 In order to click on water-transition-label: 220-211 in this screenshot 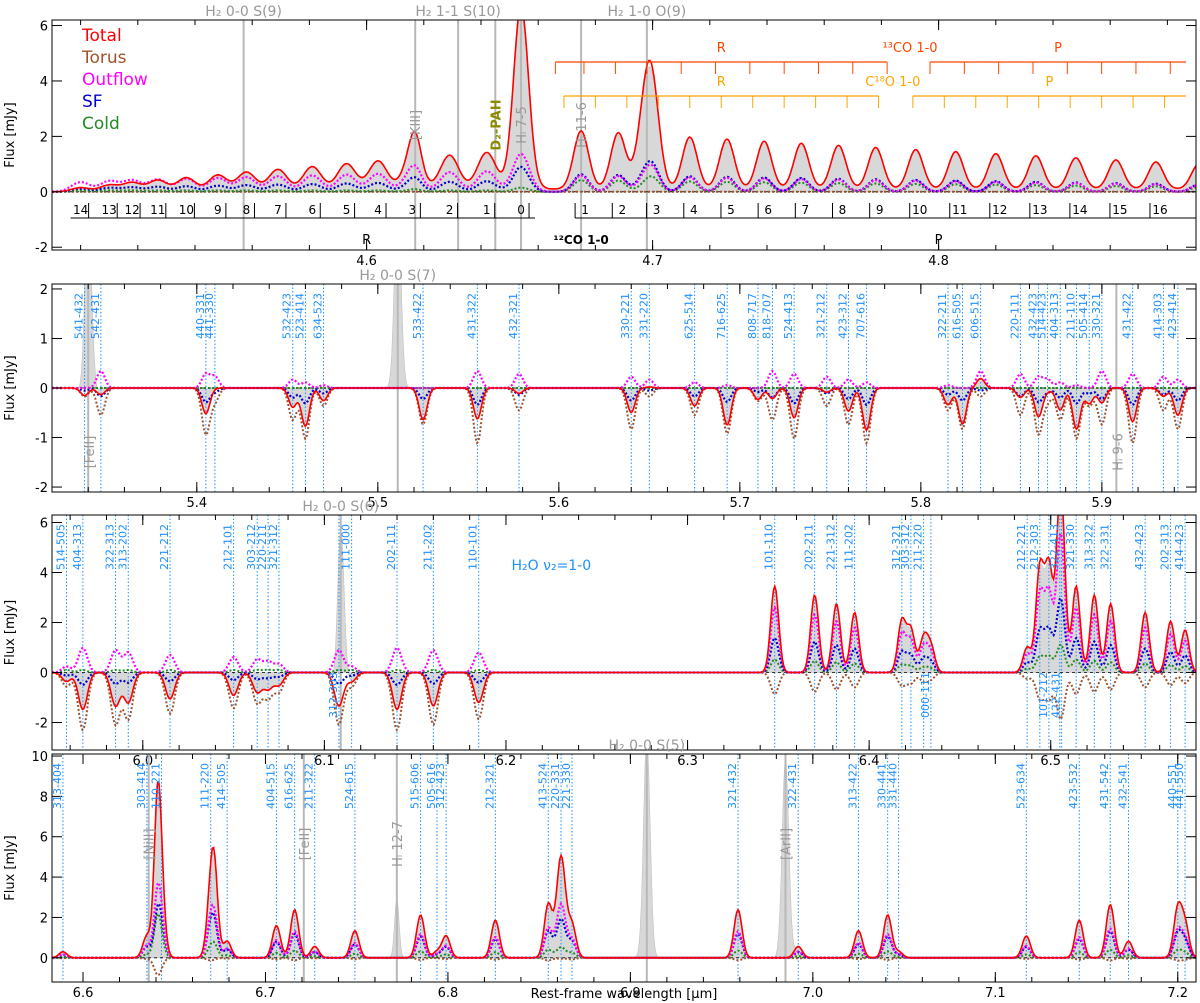, I will do `click(262, 547)`.